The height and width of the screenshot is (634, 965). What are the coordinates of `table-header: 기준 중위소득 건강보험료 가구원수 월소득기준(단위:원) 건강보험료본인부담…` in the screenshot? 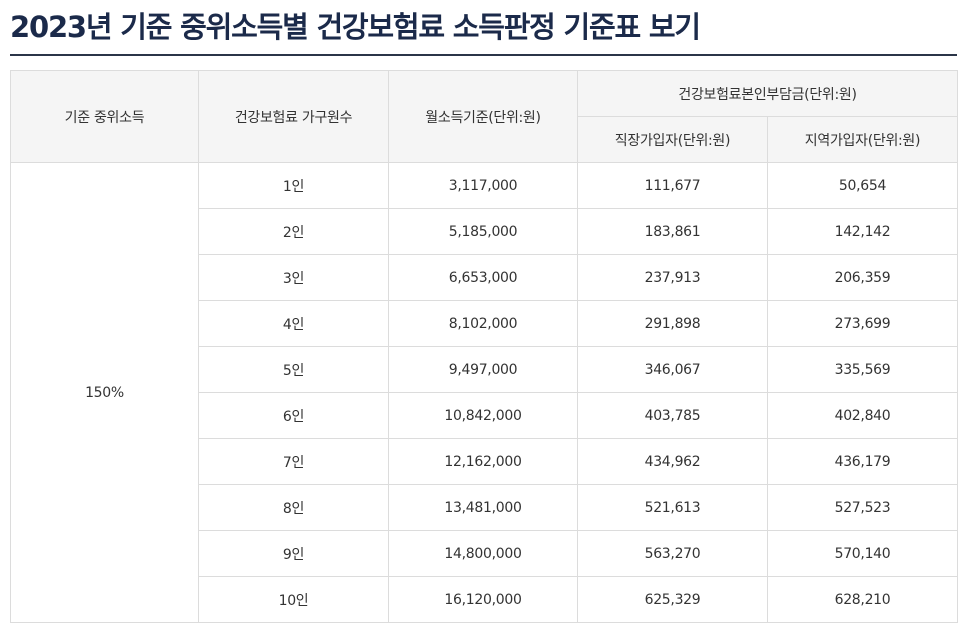 It's located at (484, 116).